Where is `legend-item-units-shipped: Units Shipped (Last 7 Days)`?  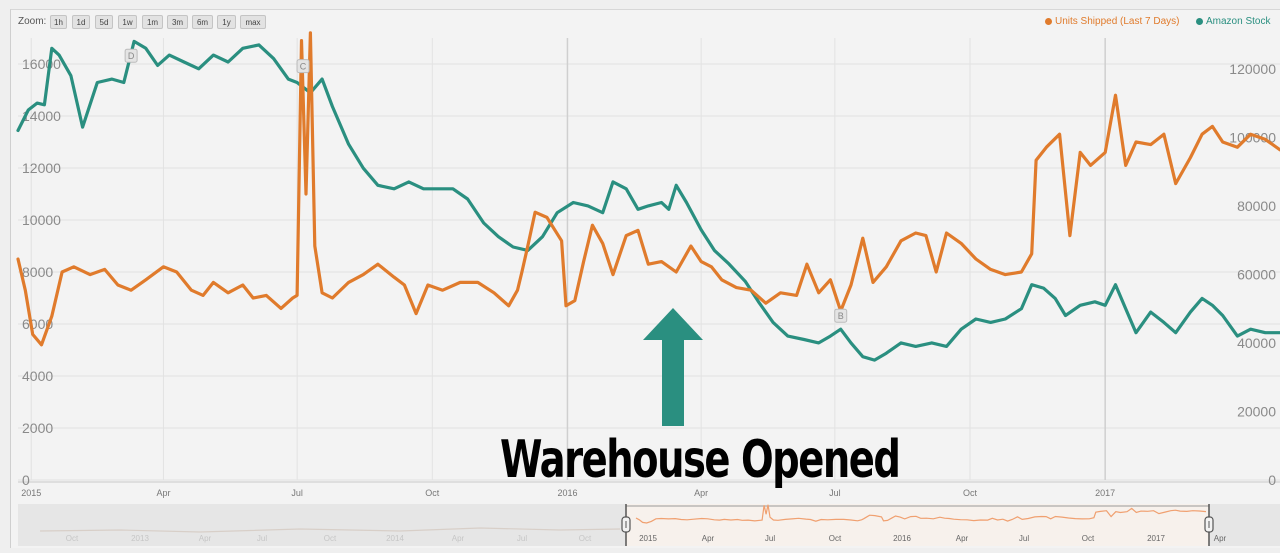 legend-item-units-shipped: Units Shipped (Last 7 Days) is located at coordinates (1112, 21).